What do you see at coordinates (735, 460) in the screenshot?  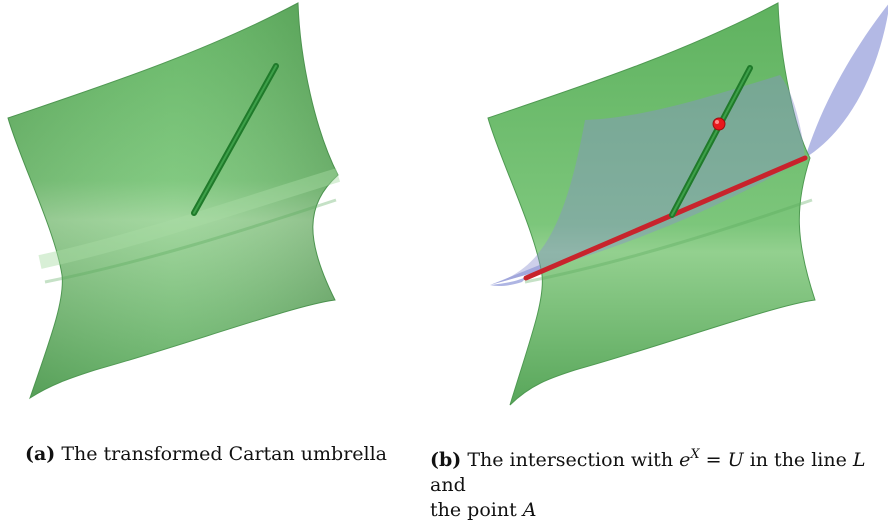 I see `math-U: U` at bounding box center [735, 460].